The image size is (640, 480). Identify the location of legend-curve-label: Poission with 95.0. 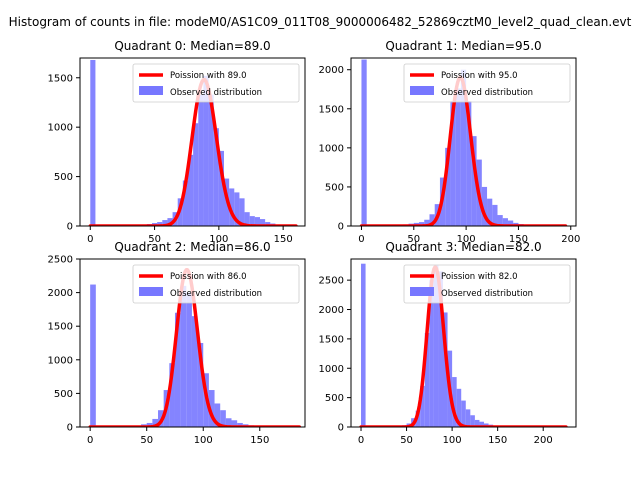
(479, 76).